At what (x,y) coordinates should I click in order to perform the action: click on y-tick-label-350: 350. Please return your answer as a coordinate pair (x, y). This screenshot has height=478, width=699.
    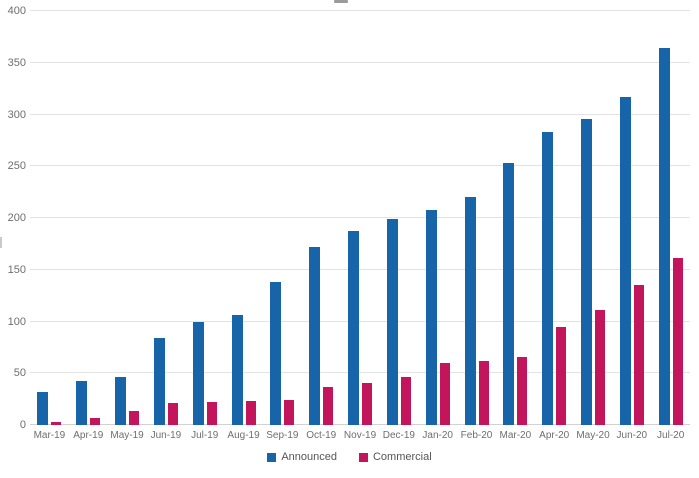
    Looking at the image, I should click on (16, 62).